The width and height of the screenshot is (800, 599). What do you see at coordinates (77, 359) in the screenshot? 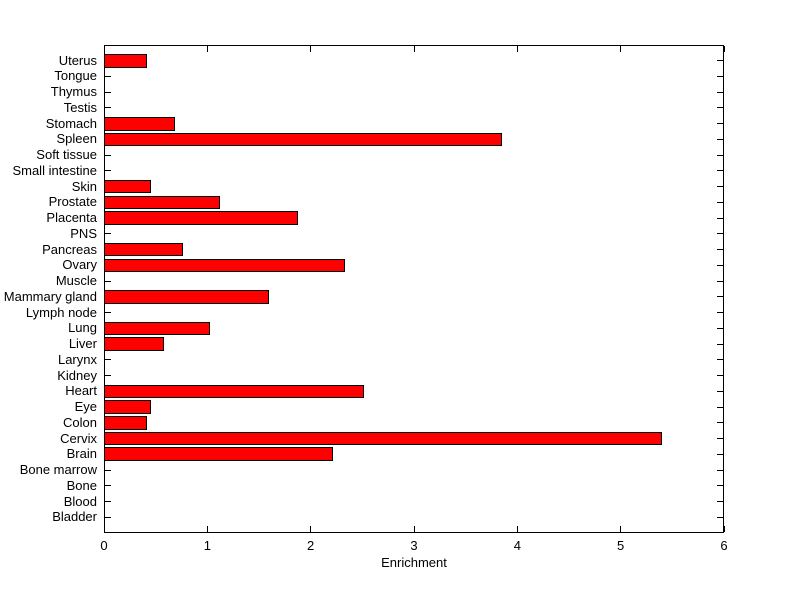
I see `y-category-label: Larynx` at bounding box center [77, 359].